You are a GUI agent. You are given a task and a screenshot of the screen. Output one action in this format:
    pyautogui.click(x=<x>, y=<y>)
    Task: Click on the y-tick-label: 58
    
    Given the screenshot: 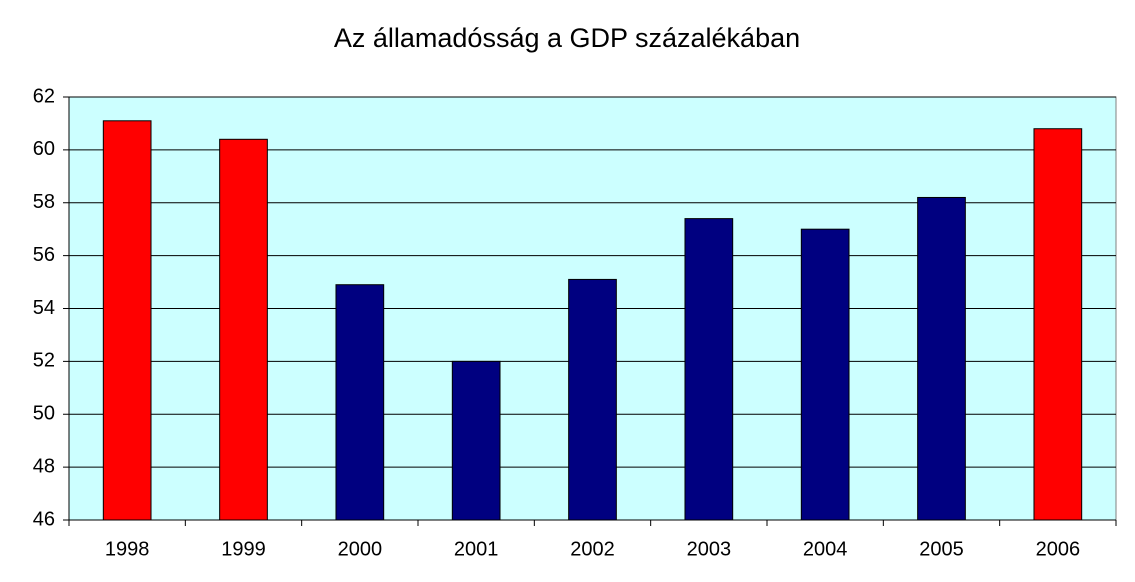 What is the action you would take?
    pyautogui.click(x=44, y=202)
    